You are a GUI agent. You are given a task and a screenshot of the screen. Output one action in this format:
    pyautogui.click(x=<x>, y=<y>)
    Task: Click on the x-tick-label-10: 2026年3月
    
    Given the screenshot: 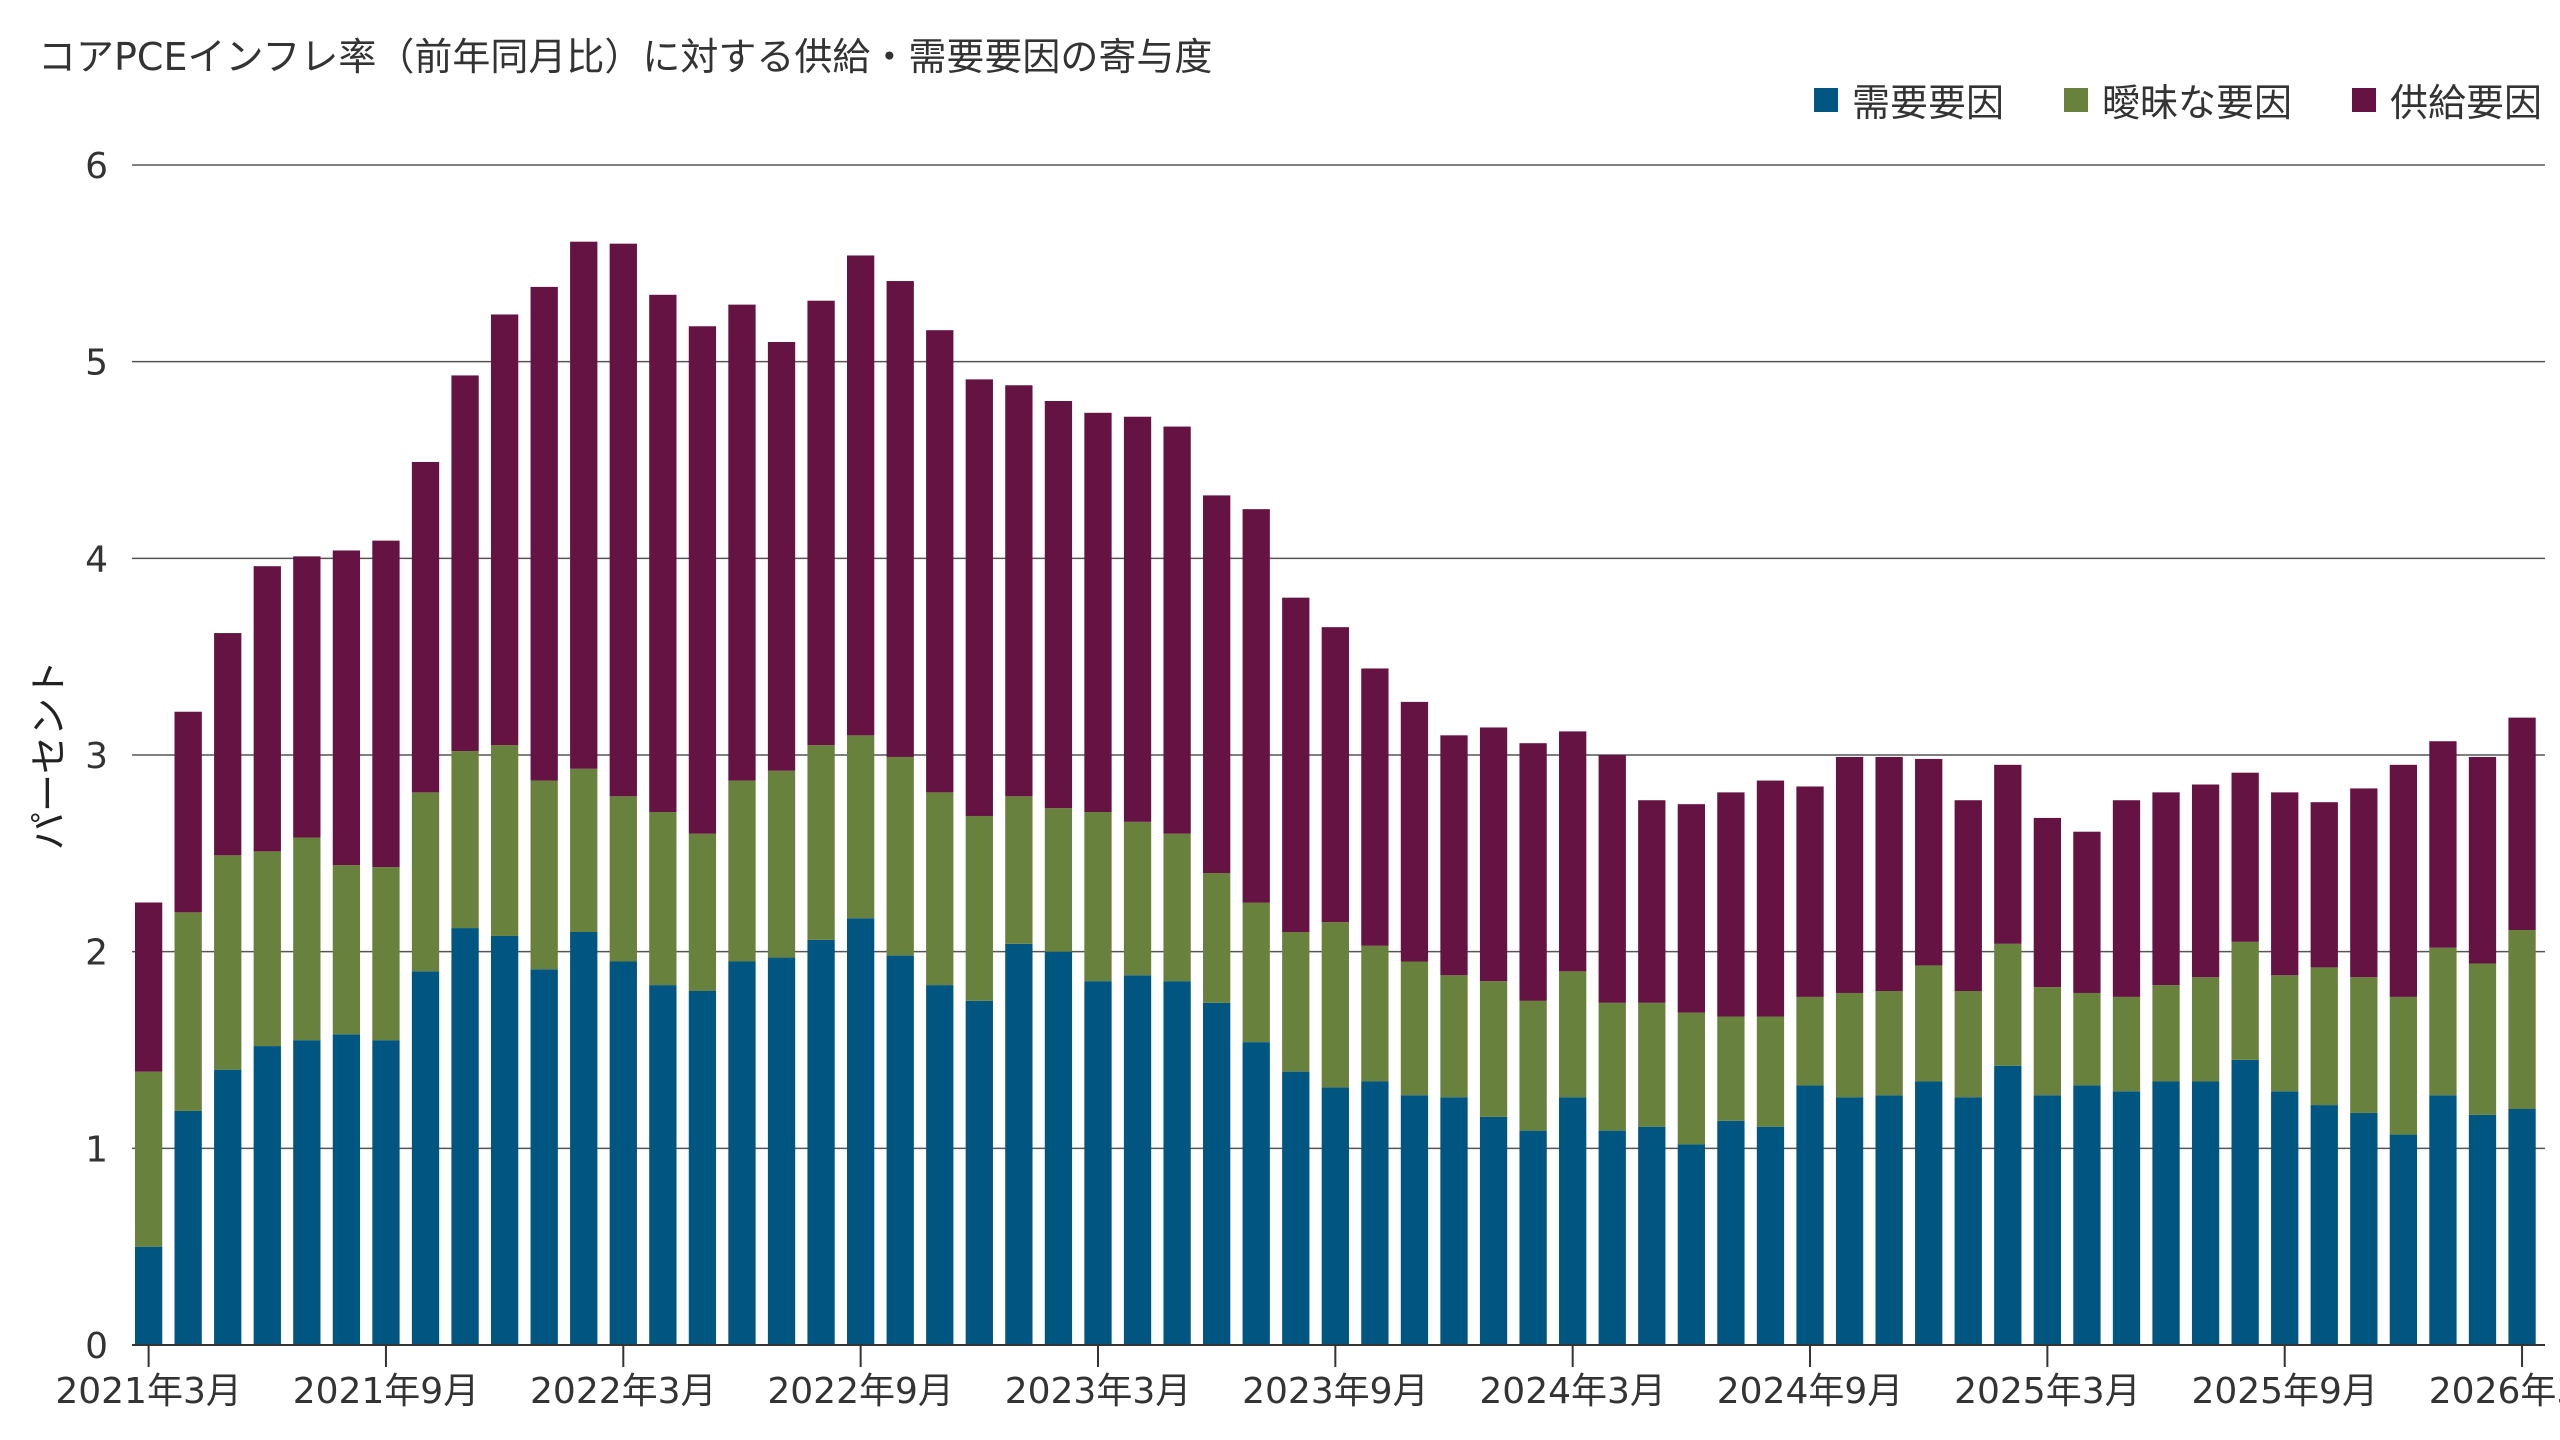 What is the action you would take?
    pyautogui.click(x=2494, y=1391)
    